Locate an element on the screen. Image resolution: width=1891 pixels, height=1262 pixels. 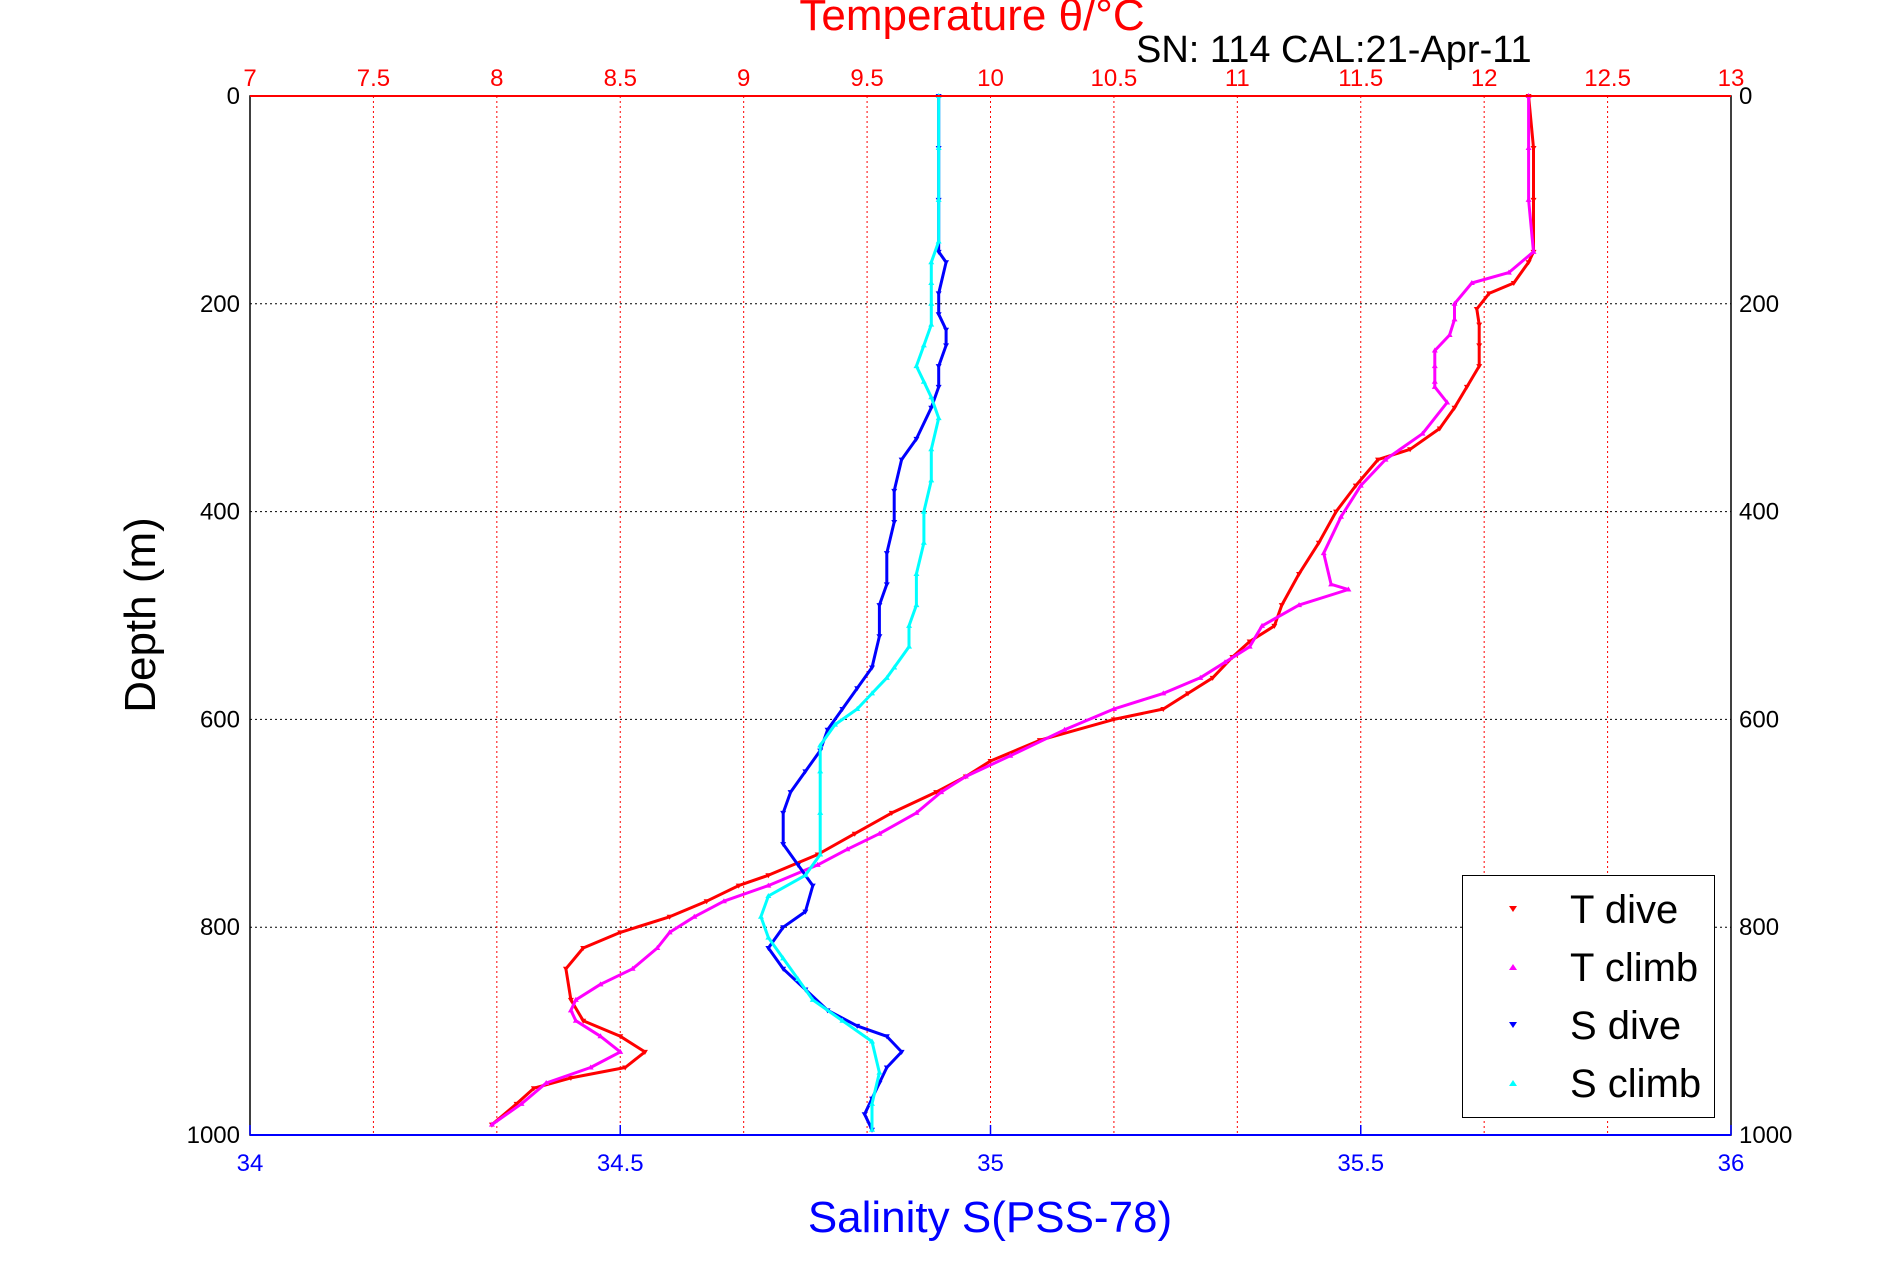
depth-tick-label-left: 800 is located at coordinates (220, 927).